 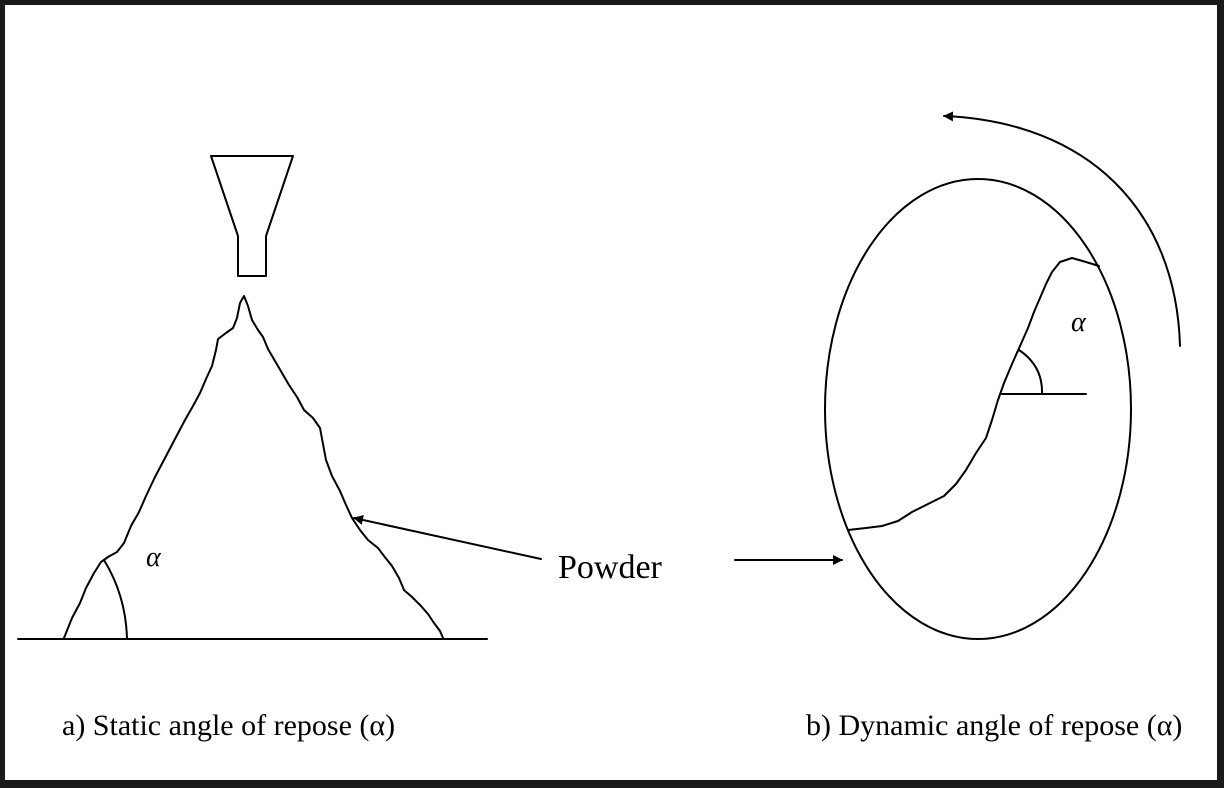 I want to click on powder-heap, so click(x=253, y=467).